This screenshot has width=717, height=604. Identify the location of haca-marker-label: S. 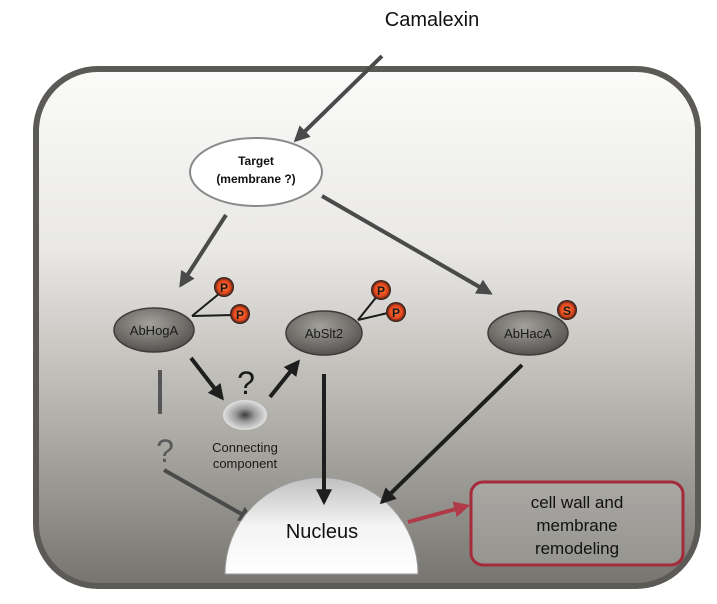
(567, 311).